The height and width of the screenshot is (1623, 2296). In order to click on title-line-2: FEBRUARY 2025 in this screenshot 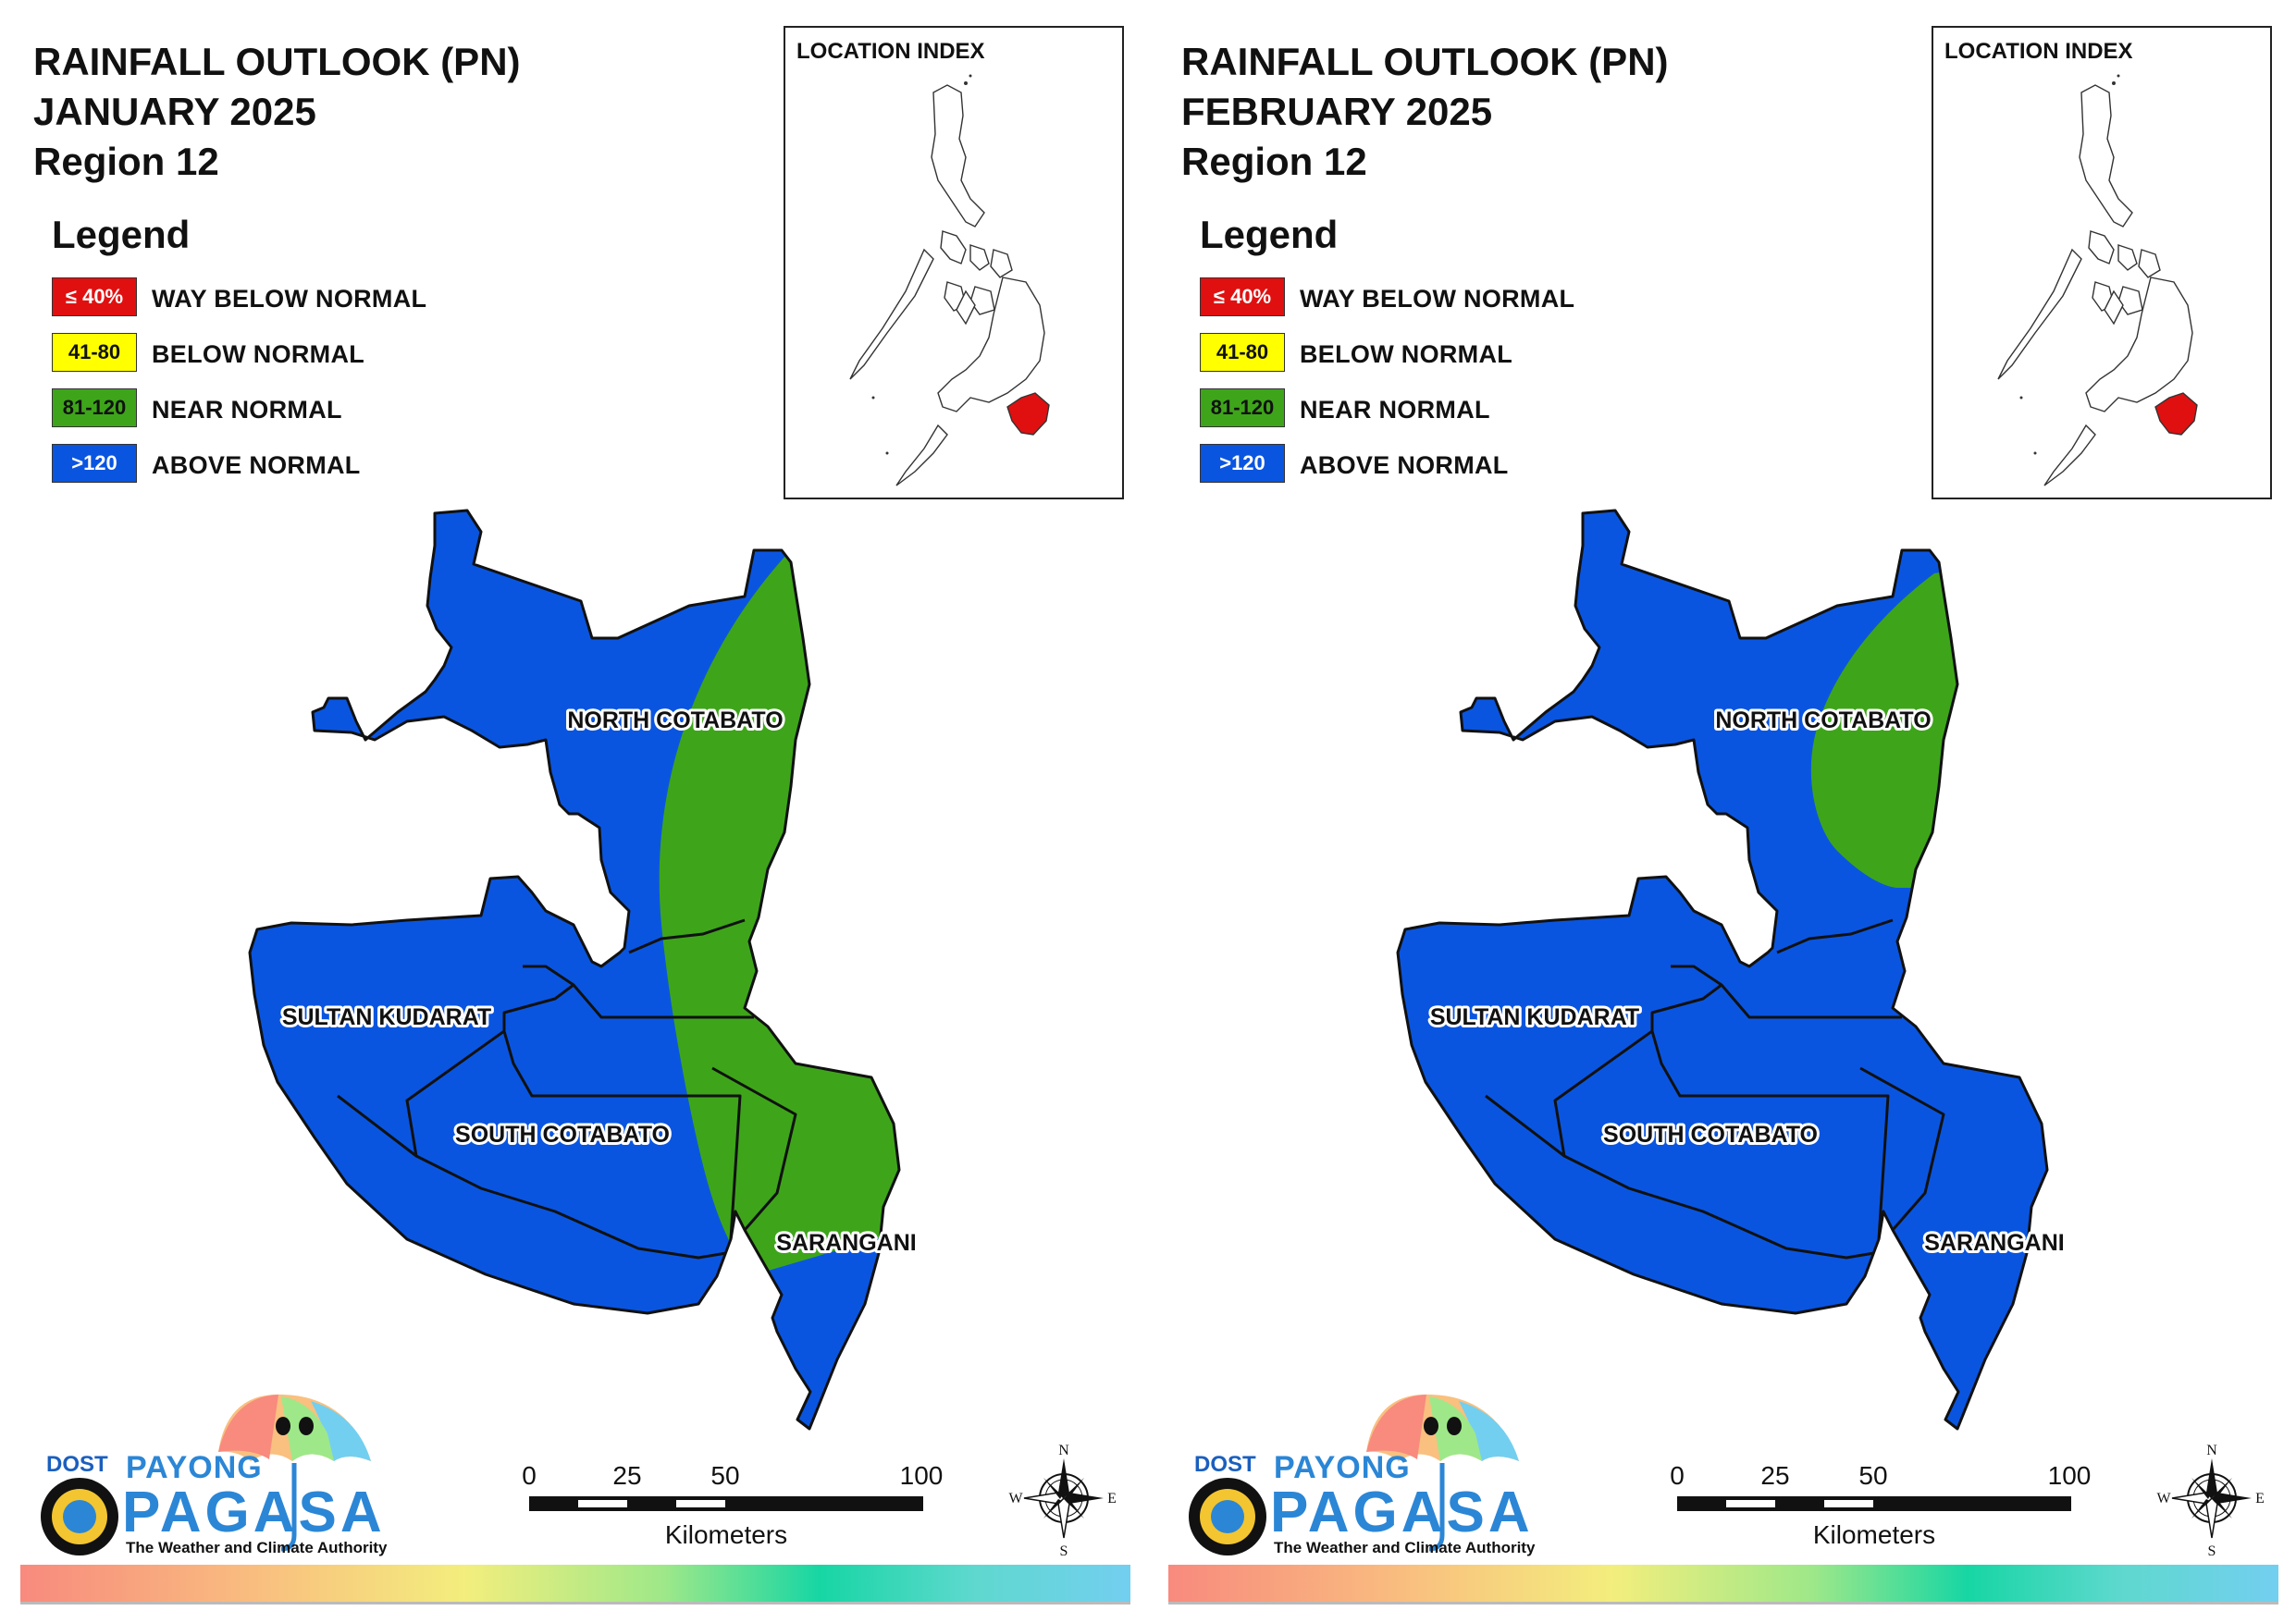, I will do `click(1337, 111)`.